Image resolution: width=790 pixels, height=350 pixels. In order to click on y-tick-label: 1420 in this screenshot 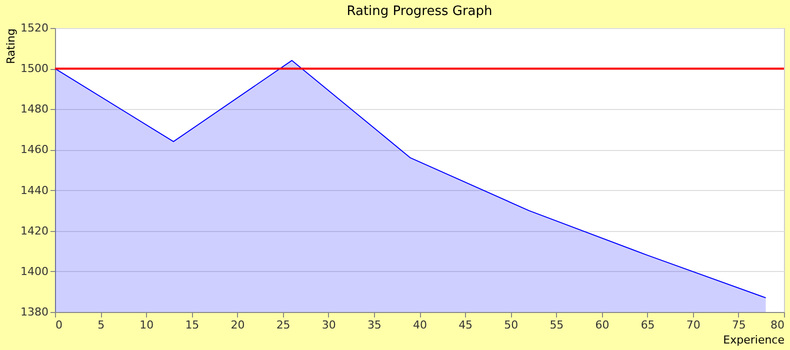, I will do `click(34, 231)`.